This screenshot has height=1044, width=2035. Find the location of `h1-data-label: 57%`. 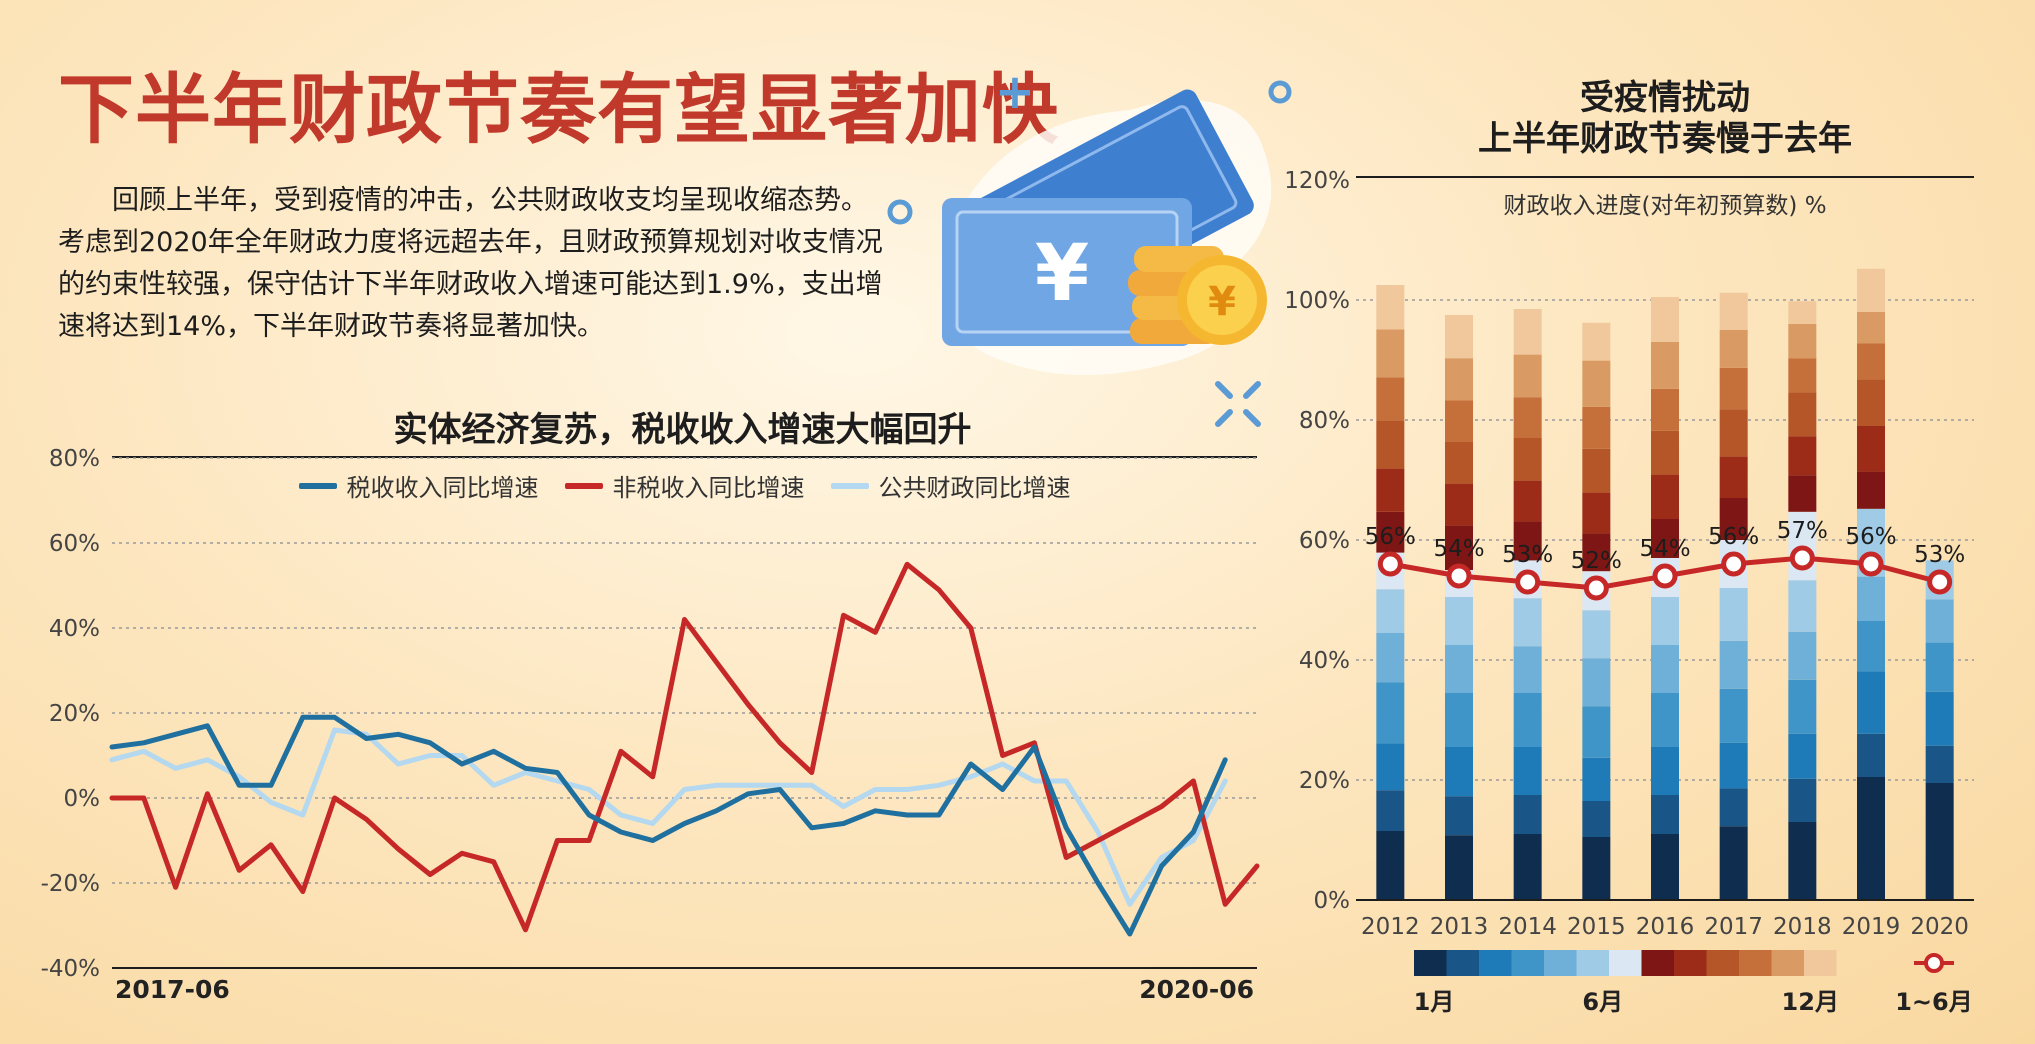

h1-data-label: 57% is located at coordinates (1802, 531).